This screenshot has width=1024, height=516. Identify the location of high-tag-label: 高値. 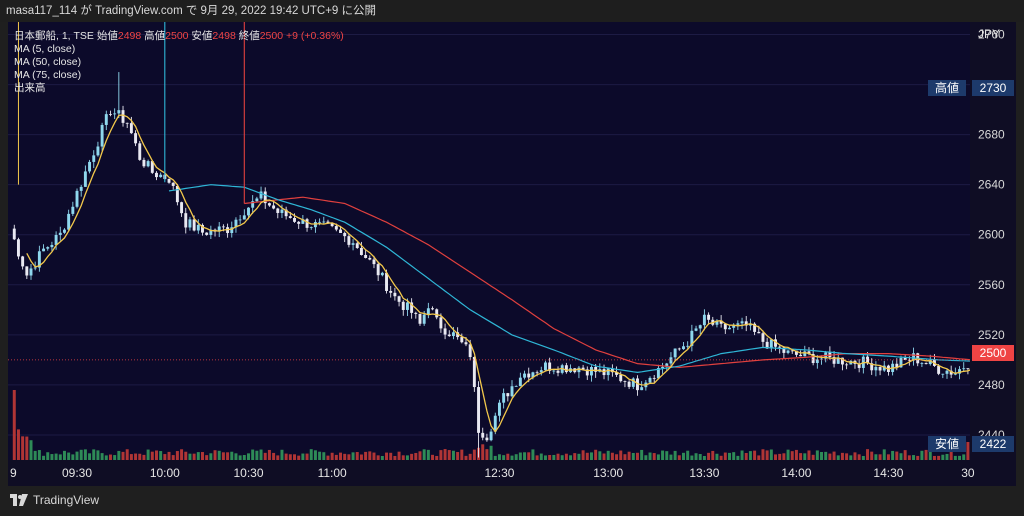
(947, 88).